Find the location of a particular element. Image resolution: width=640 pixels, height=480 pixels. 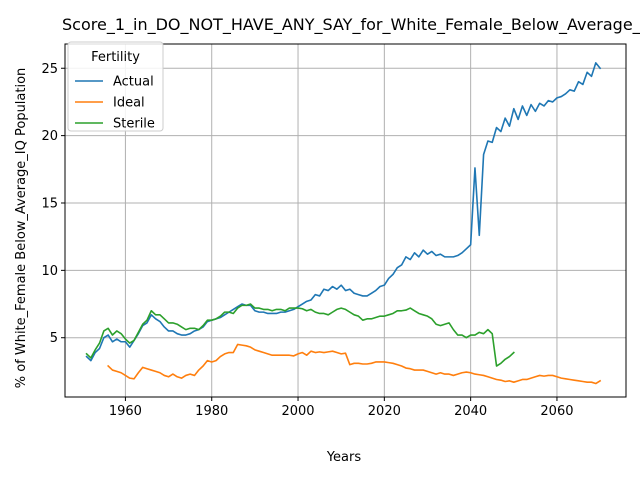

legend-title: Fertility is located at coordinates (115, 57).